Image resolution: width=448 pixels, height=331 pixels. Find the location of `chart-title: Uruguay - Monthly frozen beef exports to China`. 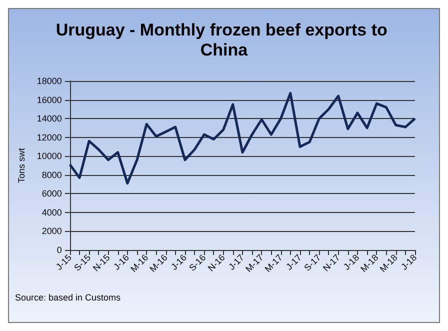

chart-title: Uruguay - Monthly frozen beef exports to China is located at coordinates (224, 40).